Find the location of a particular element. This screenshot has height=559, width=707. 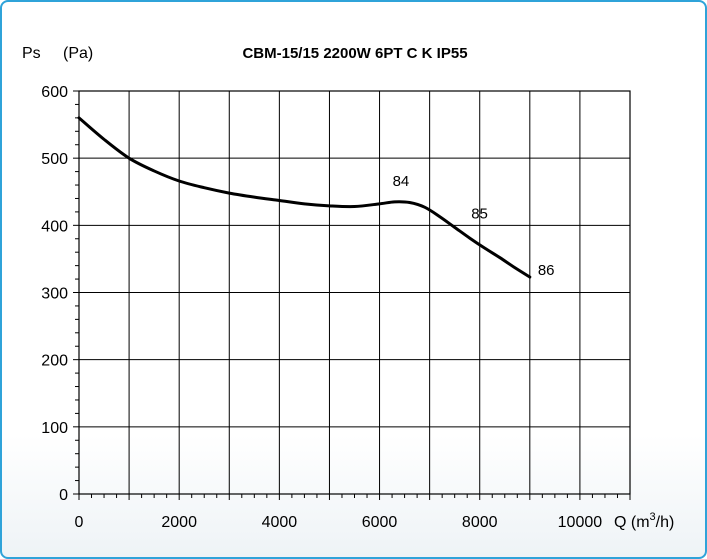

x-axis-label-superscript: 3 is located at coordinates (653, 517).